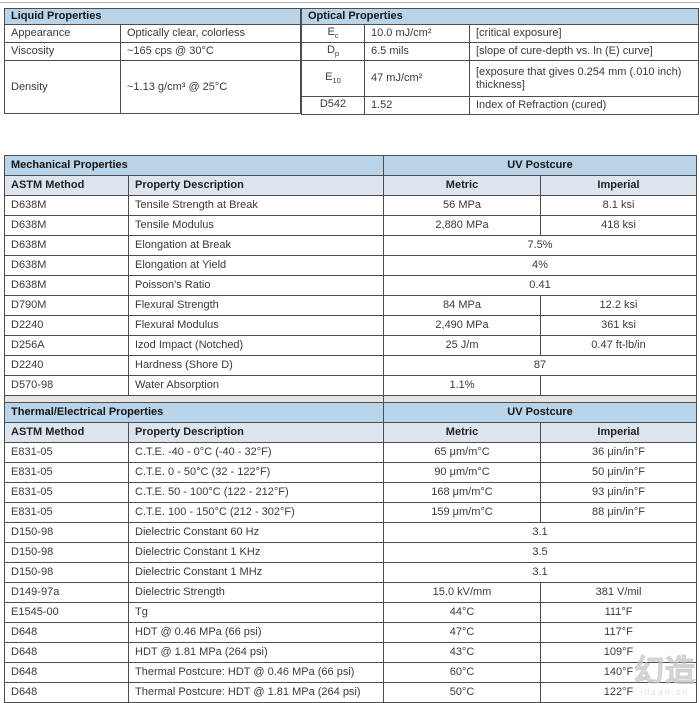 The height and width of the screenshot is (703, 700). I want to click on property-cell: Elongation at Yield, so click(256, 265).